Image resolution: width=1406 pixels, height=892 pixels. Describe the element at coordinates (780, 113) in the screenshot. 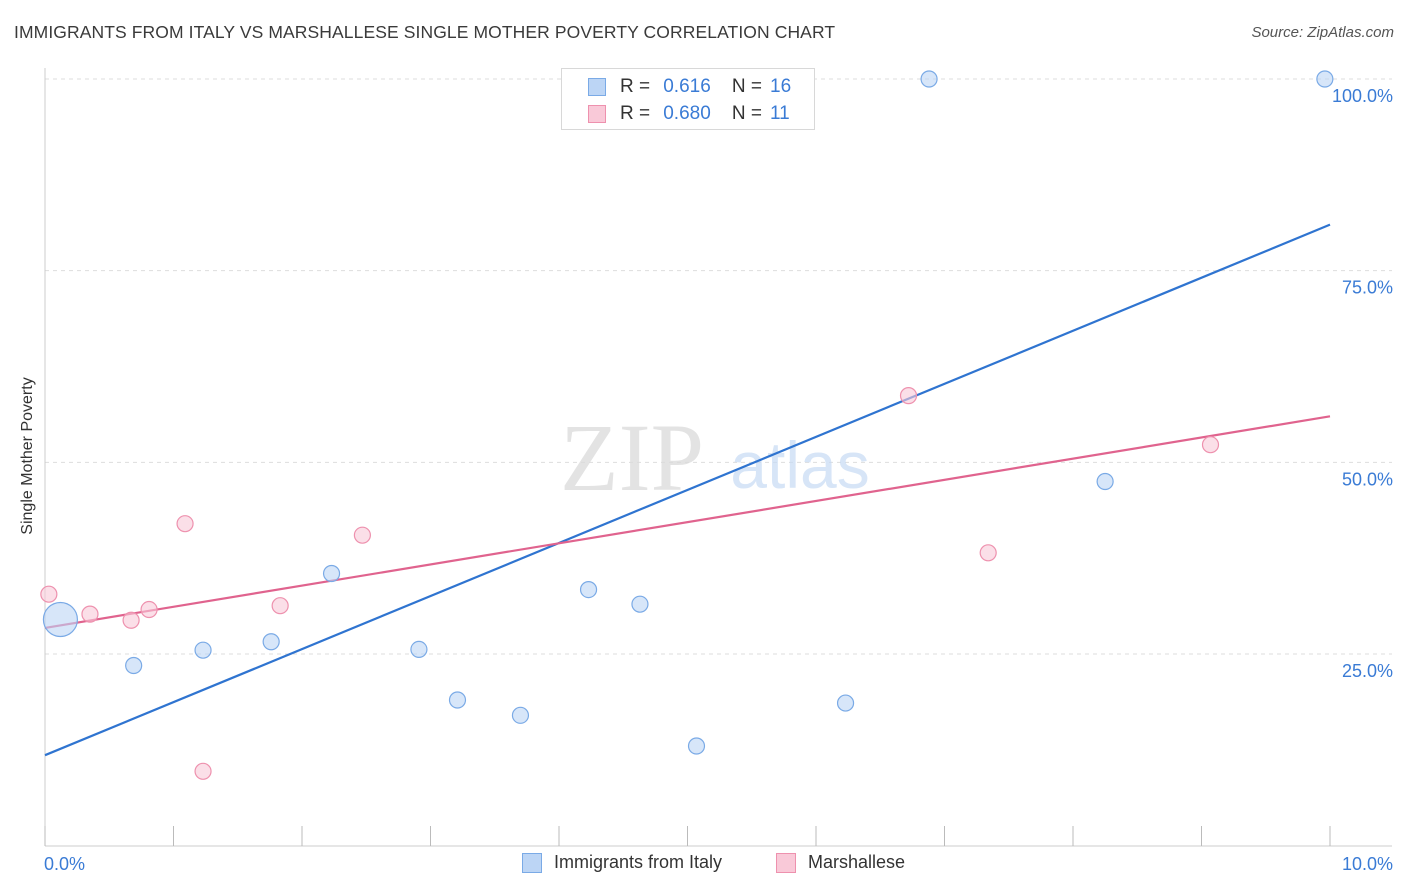

I see `marshallese-n-value: 11` at that location.